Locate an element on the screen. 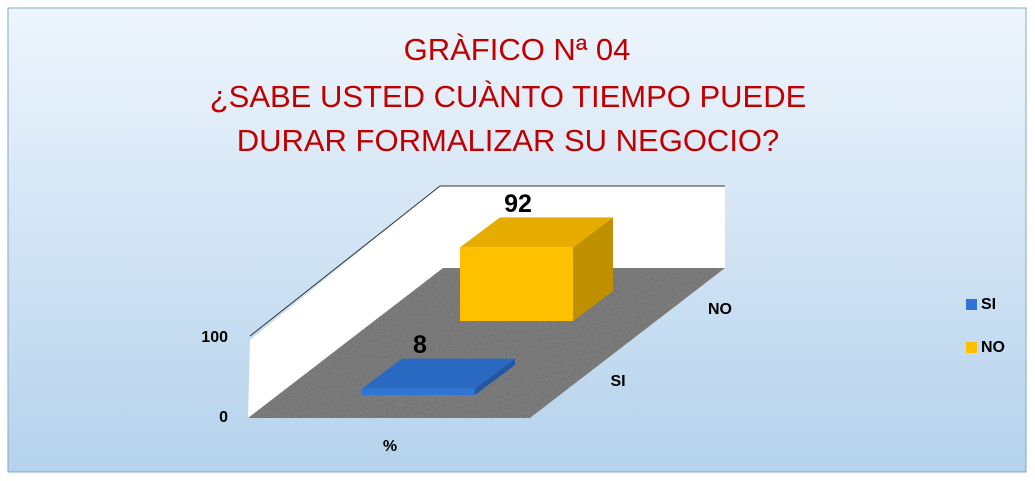 The image size is (1035, 481). x-tick-label: % is located at coordinates (390, 446).